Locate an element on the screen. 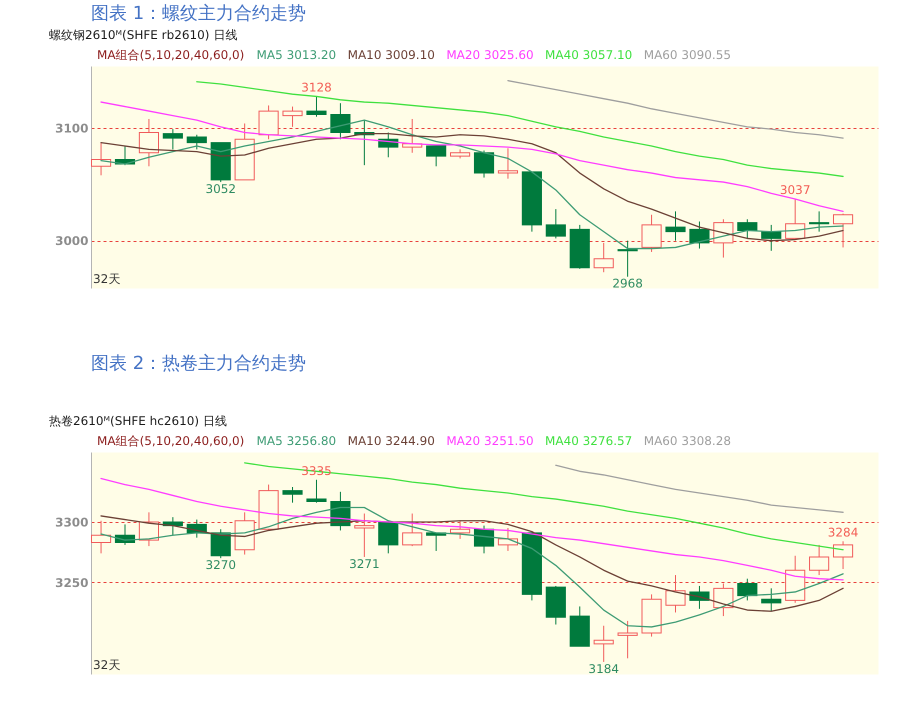 The image size is (922, 726). text: MA60 3308.28 is located at coordinates (687, 441).